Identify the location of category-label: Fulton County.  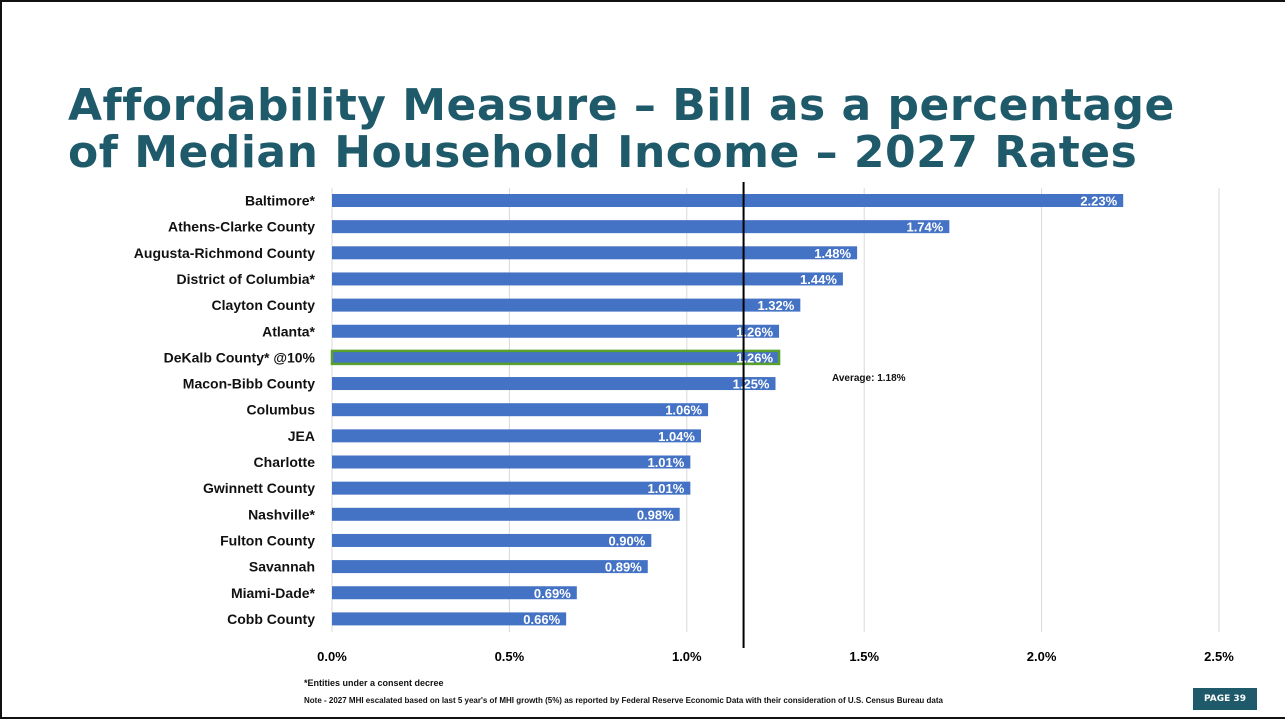
(267, 540).